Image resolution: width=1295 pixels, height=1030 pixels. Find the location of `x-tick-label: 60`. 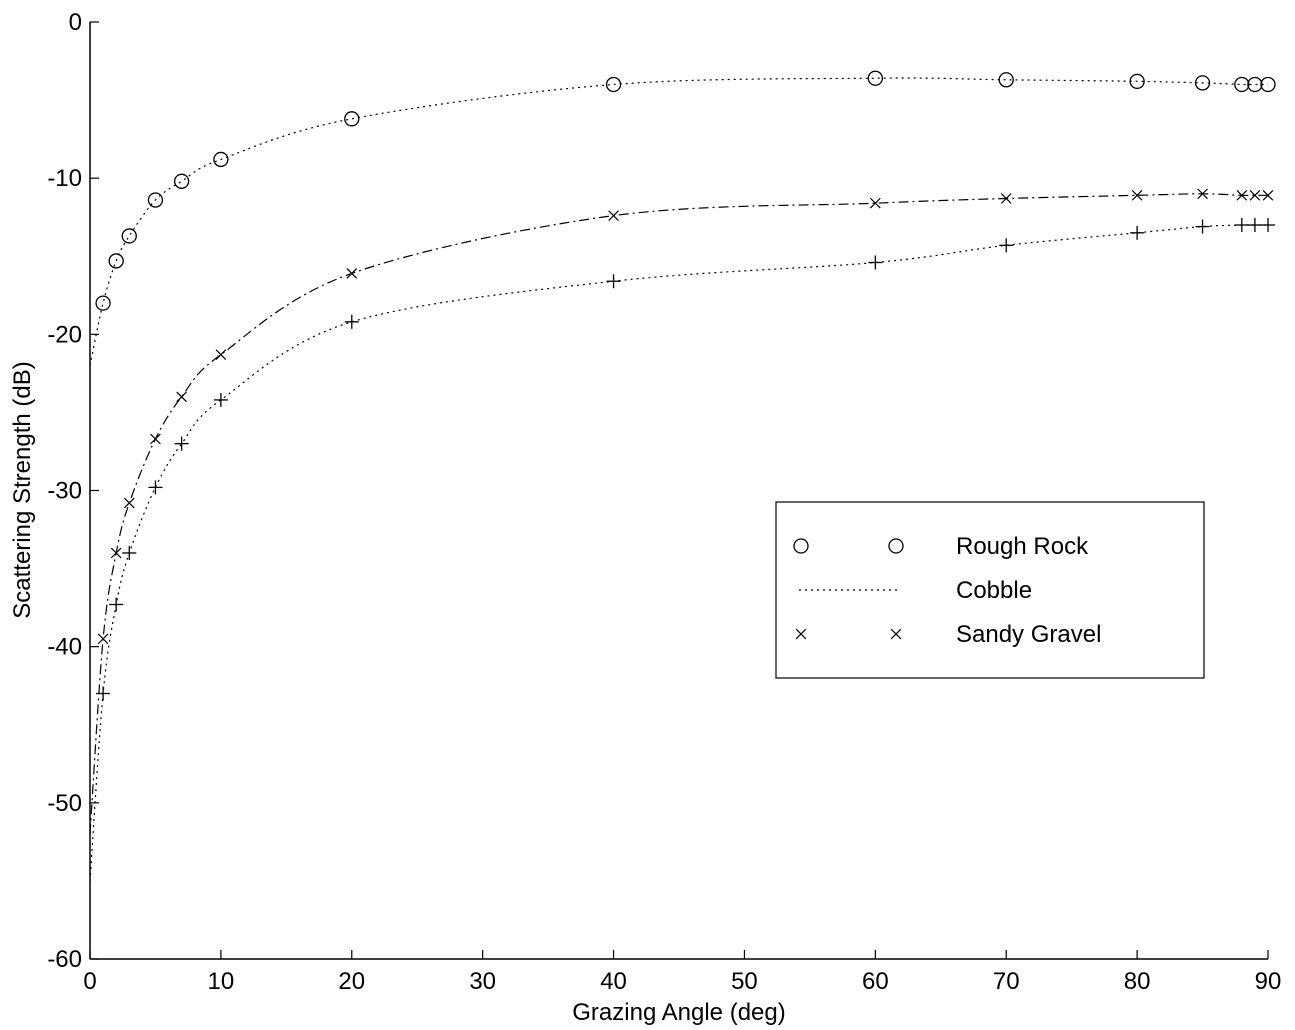

x-tick-label: 60 is located at coordinates (875, 981).